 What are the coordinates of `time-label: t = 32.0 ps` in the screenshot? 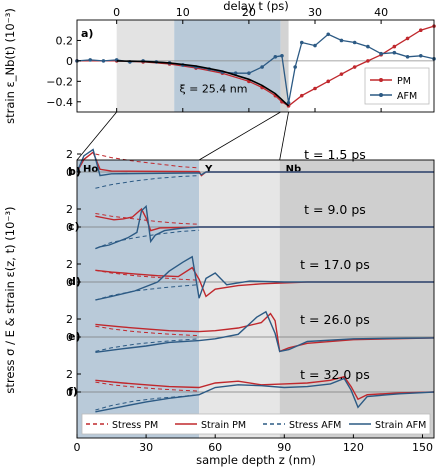 It's located at (335, 374).